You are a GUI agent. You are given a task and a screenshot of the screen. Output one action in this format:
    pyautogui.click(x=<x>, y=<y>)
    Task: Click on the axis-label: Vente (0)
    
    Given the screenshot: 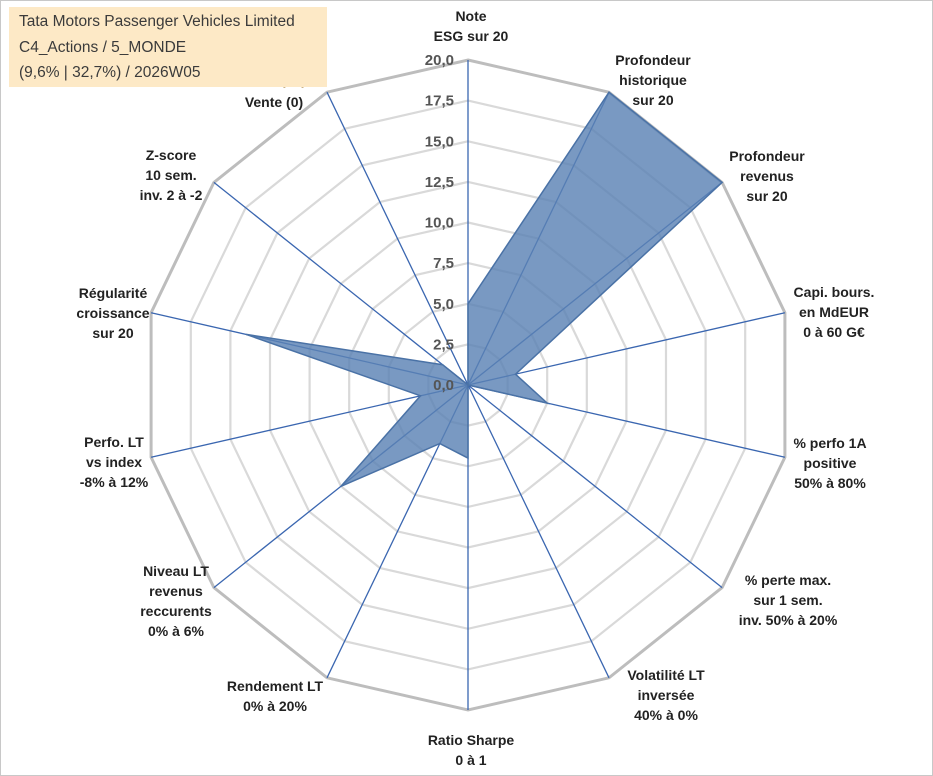 What is the action you would take?
    pyautogui.click(x=274, y=102)
    